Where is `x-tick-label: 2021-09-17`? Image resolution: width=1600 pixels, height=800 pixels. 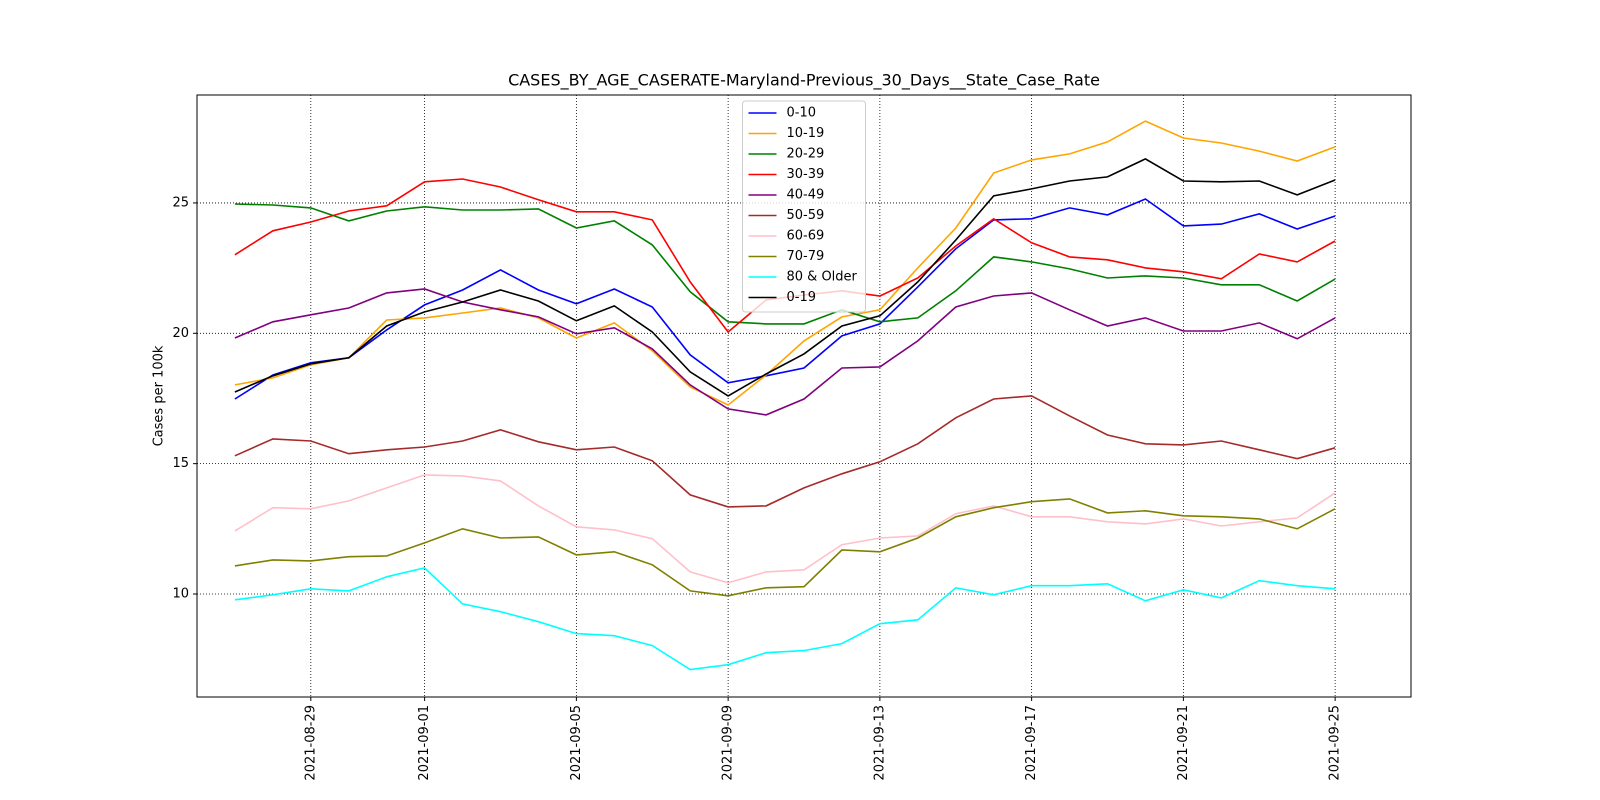
x-tick-label: 2021-09-17 is located at coordinates (1031, 743).